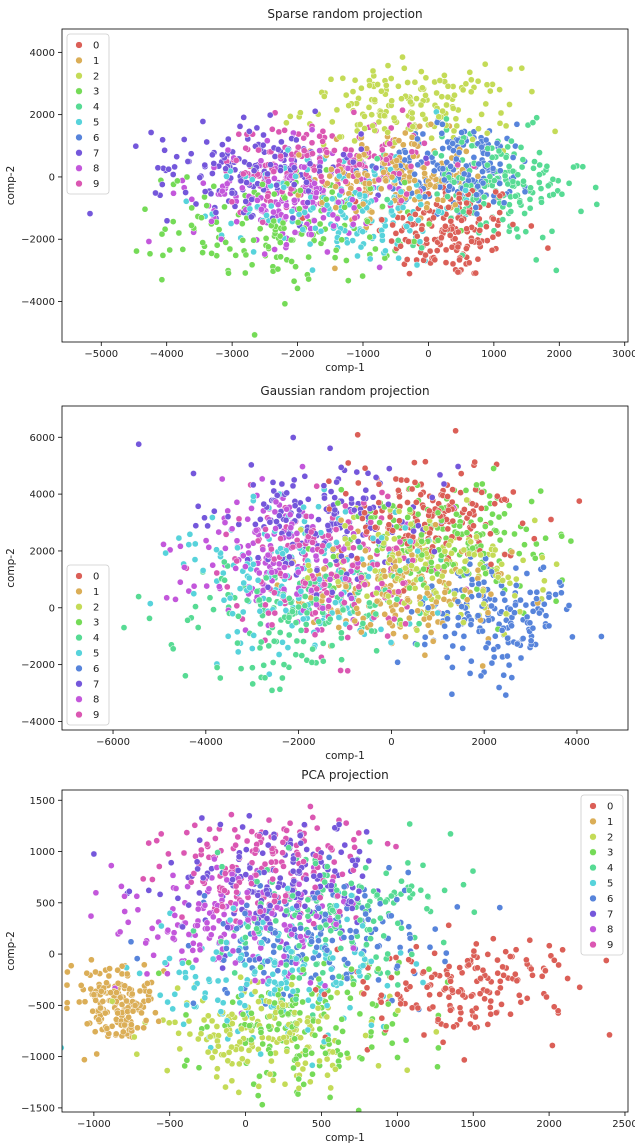 This screenshot has height=1148, width=635. What do you see at coordinates (42, 495) in the screenshot?
I see `y-tick-label: 4000` at bounding box center [42, 495].